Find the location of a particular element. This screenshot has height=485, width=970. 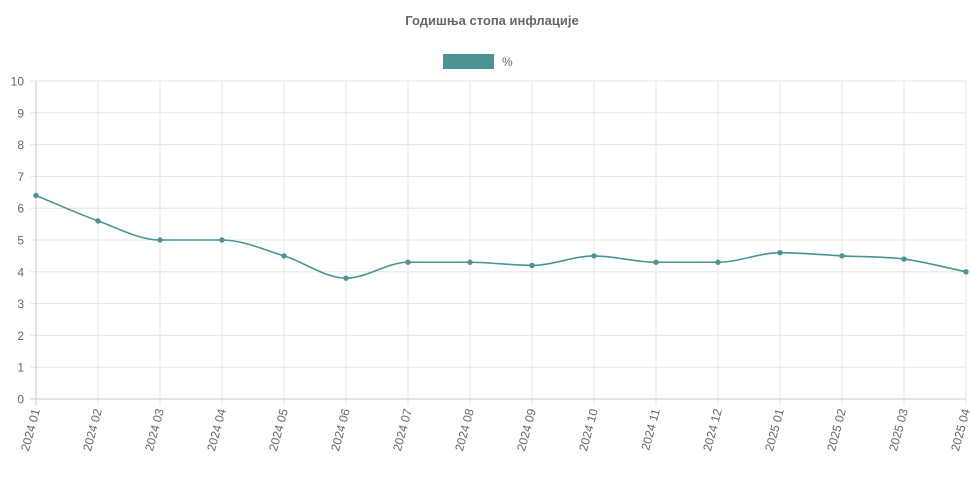

x-tick-label: 2024 10 is located at coordinates (588, 430).